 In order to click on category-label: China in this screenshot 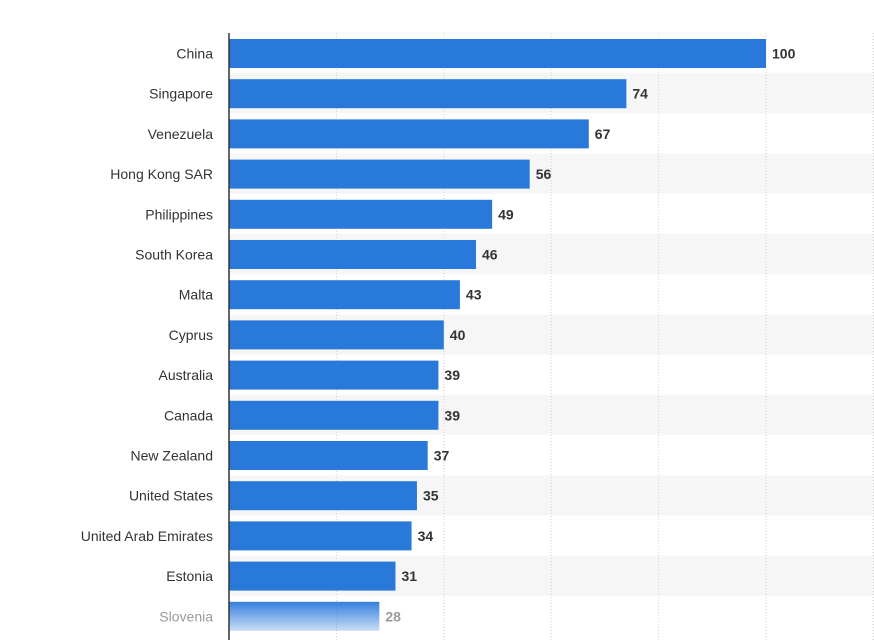, I will do `click(194, 54)`.